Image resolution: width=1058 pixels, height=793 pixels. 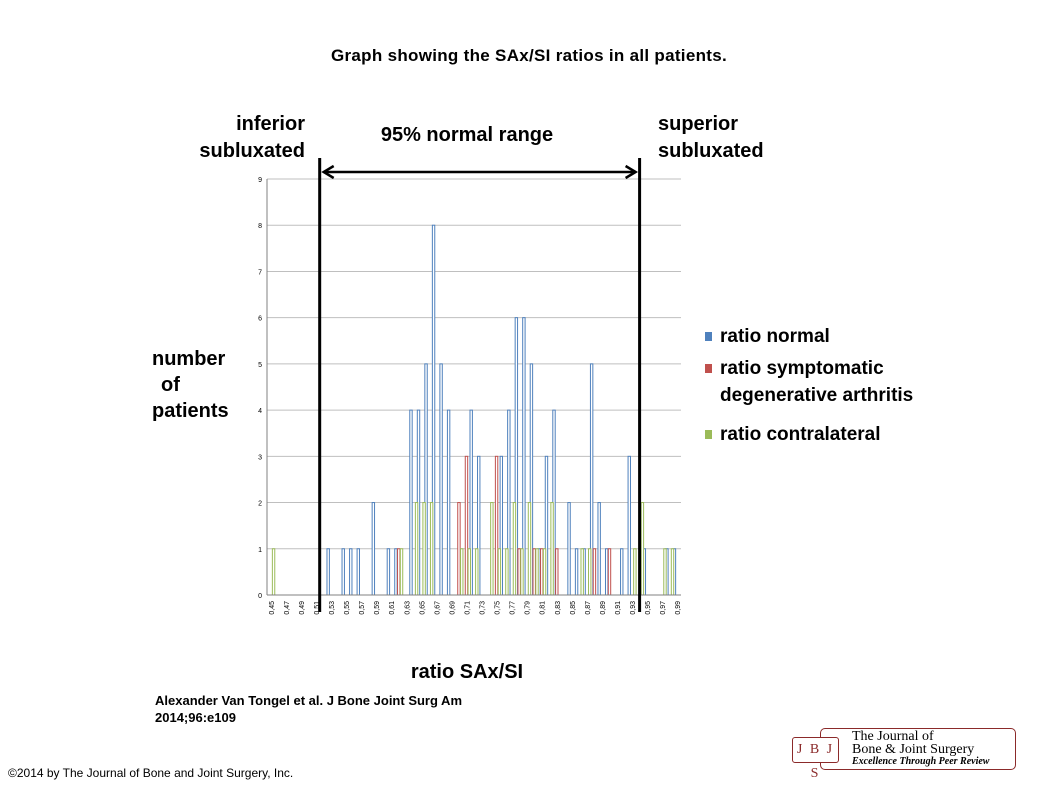 What do you see at coordinates (802, 368) in the screenshot?
I see `legend-label-2-line-1: ratio symptomatic` at bounding box center [802, 368].